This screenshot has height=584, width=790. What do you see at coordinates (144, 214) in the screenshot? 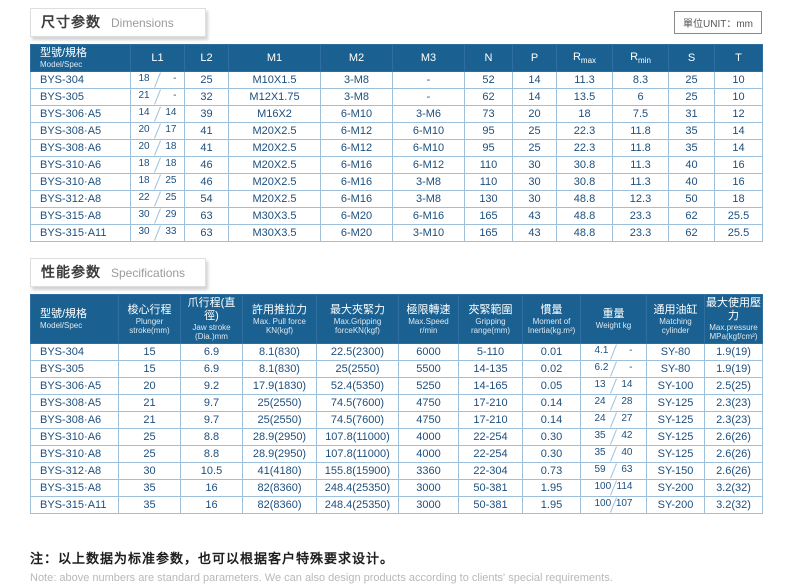
I see `dual-value-left: 30` at bounding box center [144, 214].